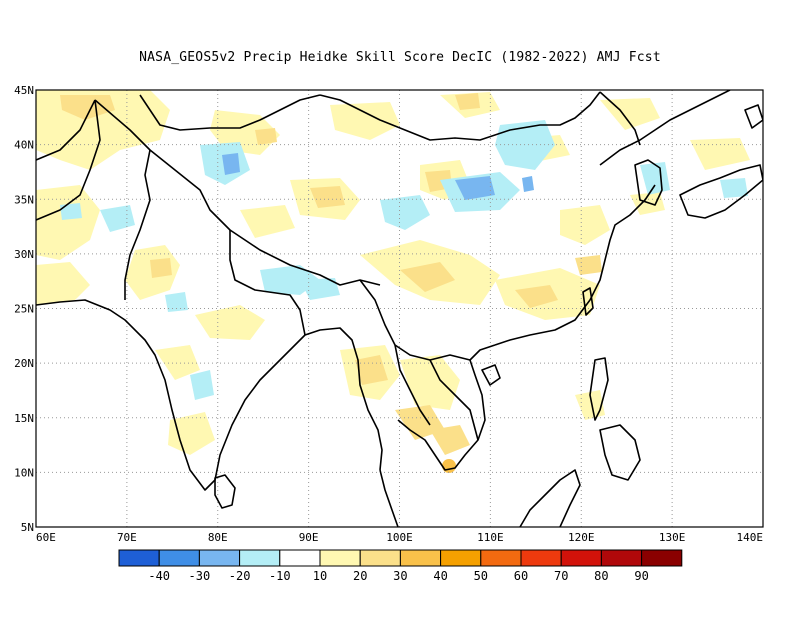 This screenshot has height=618, width=800. What do you see at coordinates (24, 418) in the screenshot?
I see `lat-label: 15N` at bounding box center [24, 418].